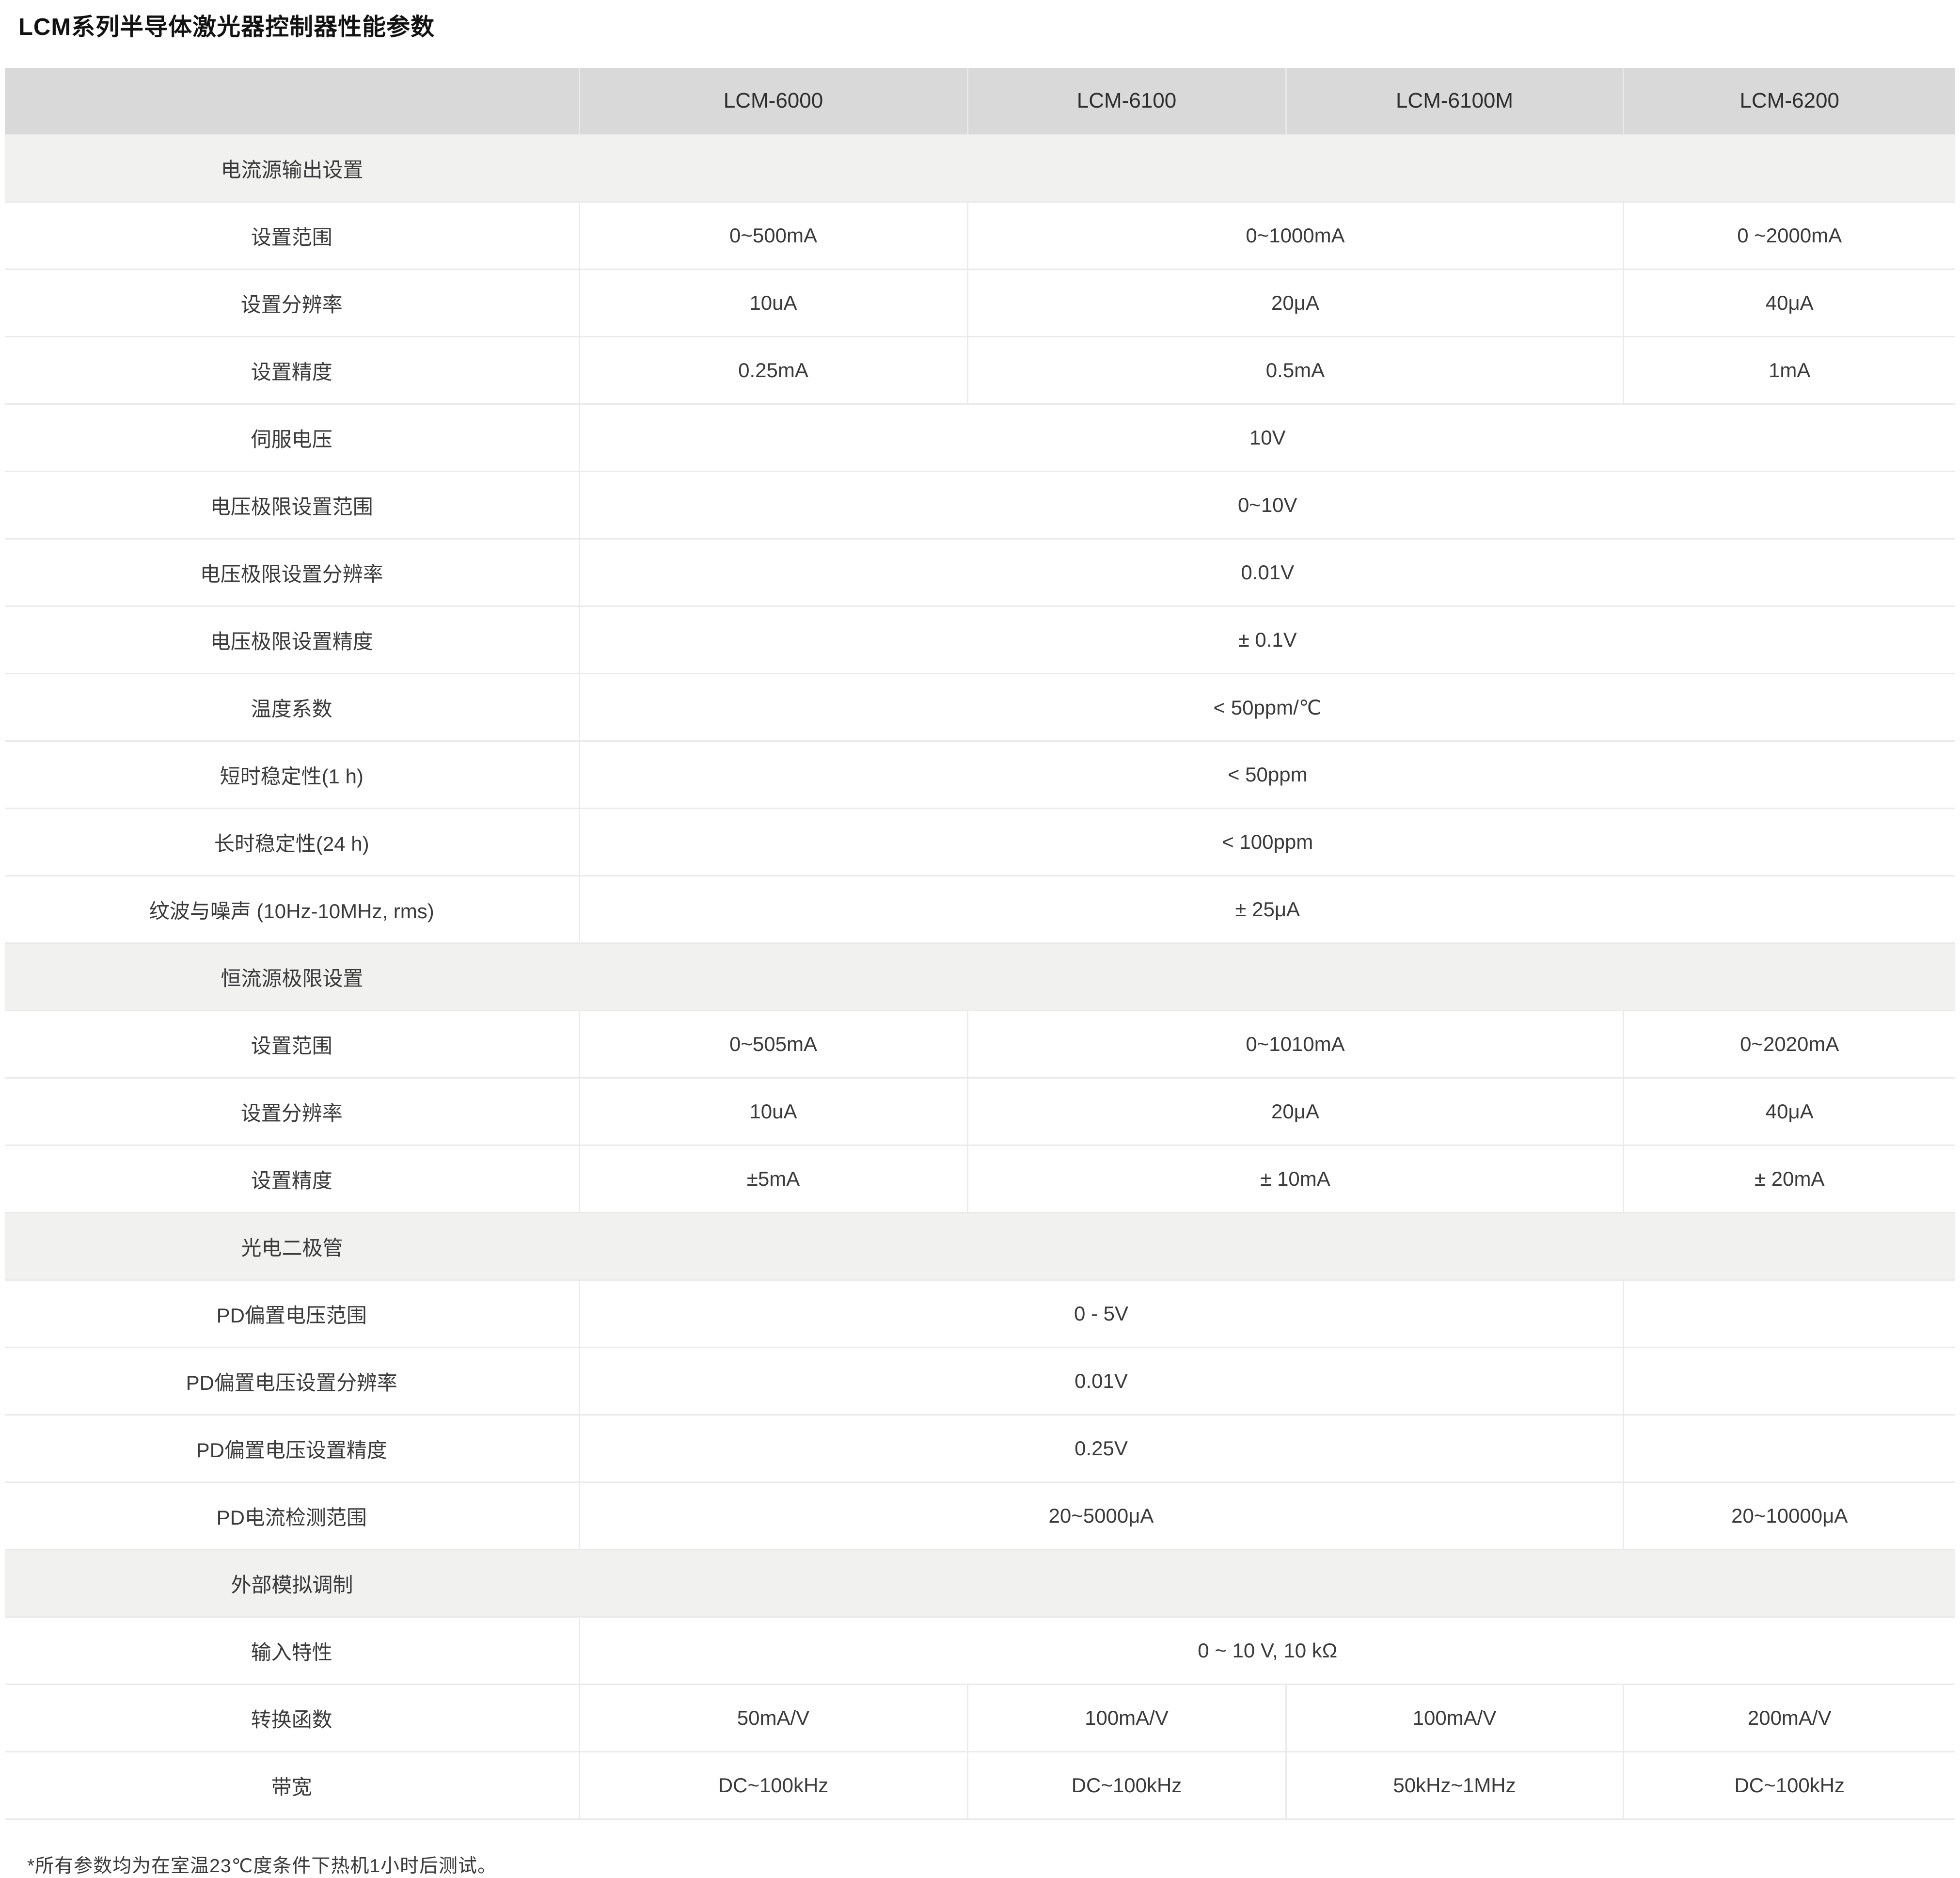 This screenshot has height=1878, width=1960. What do you see at coordinates (292, 1786) in the screenshot?
I see `row-label: 带宽` at bounding box center [292, 1786].